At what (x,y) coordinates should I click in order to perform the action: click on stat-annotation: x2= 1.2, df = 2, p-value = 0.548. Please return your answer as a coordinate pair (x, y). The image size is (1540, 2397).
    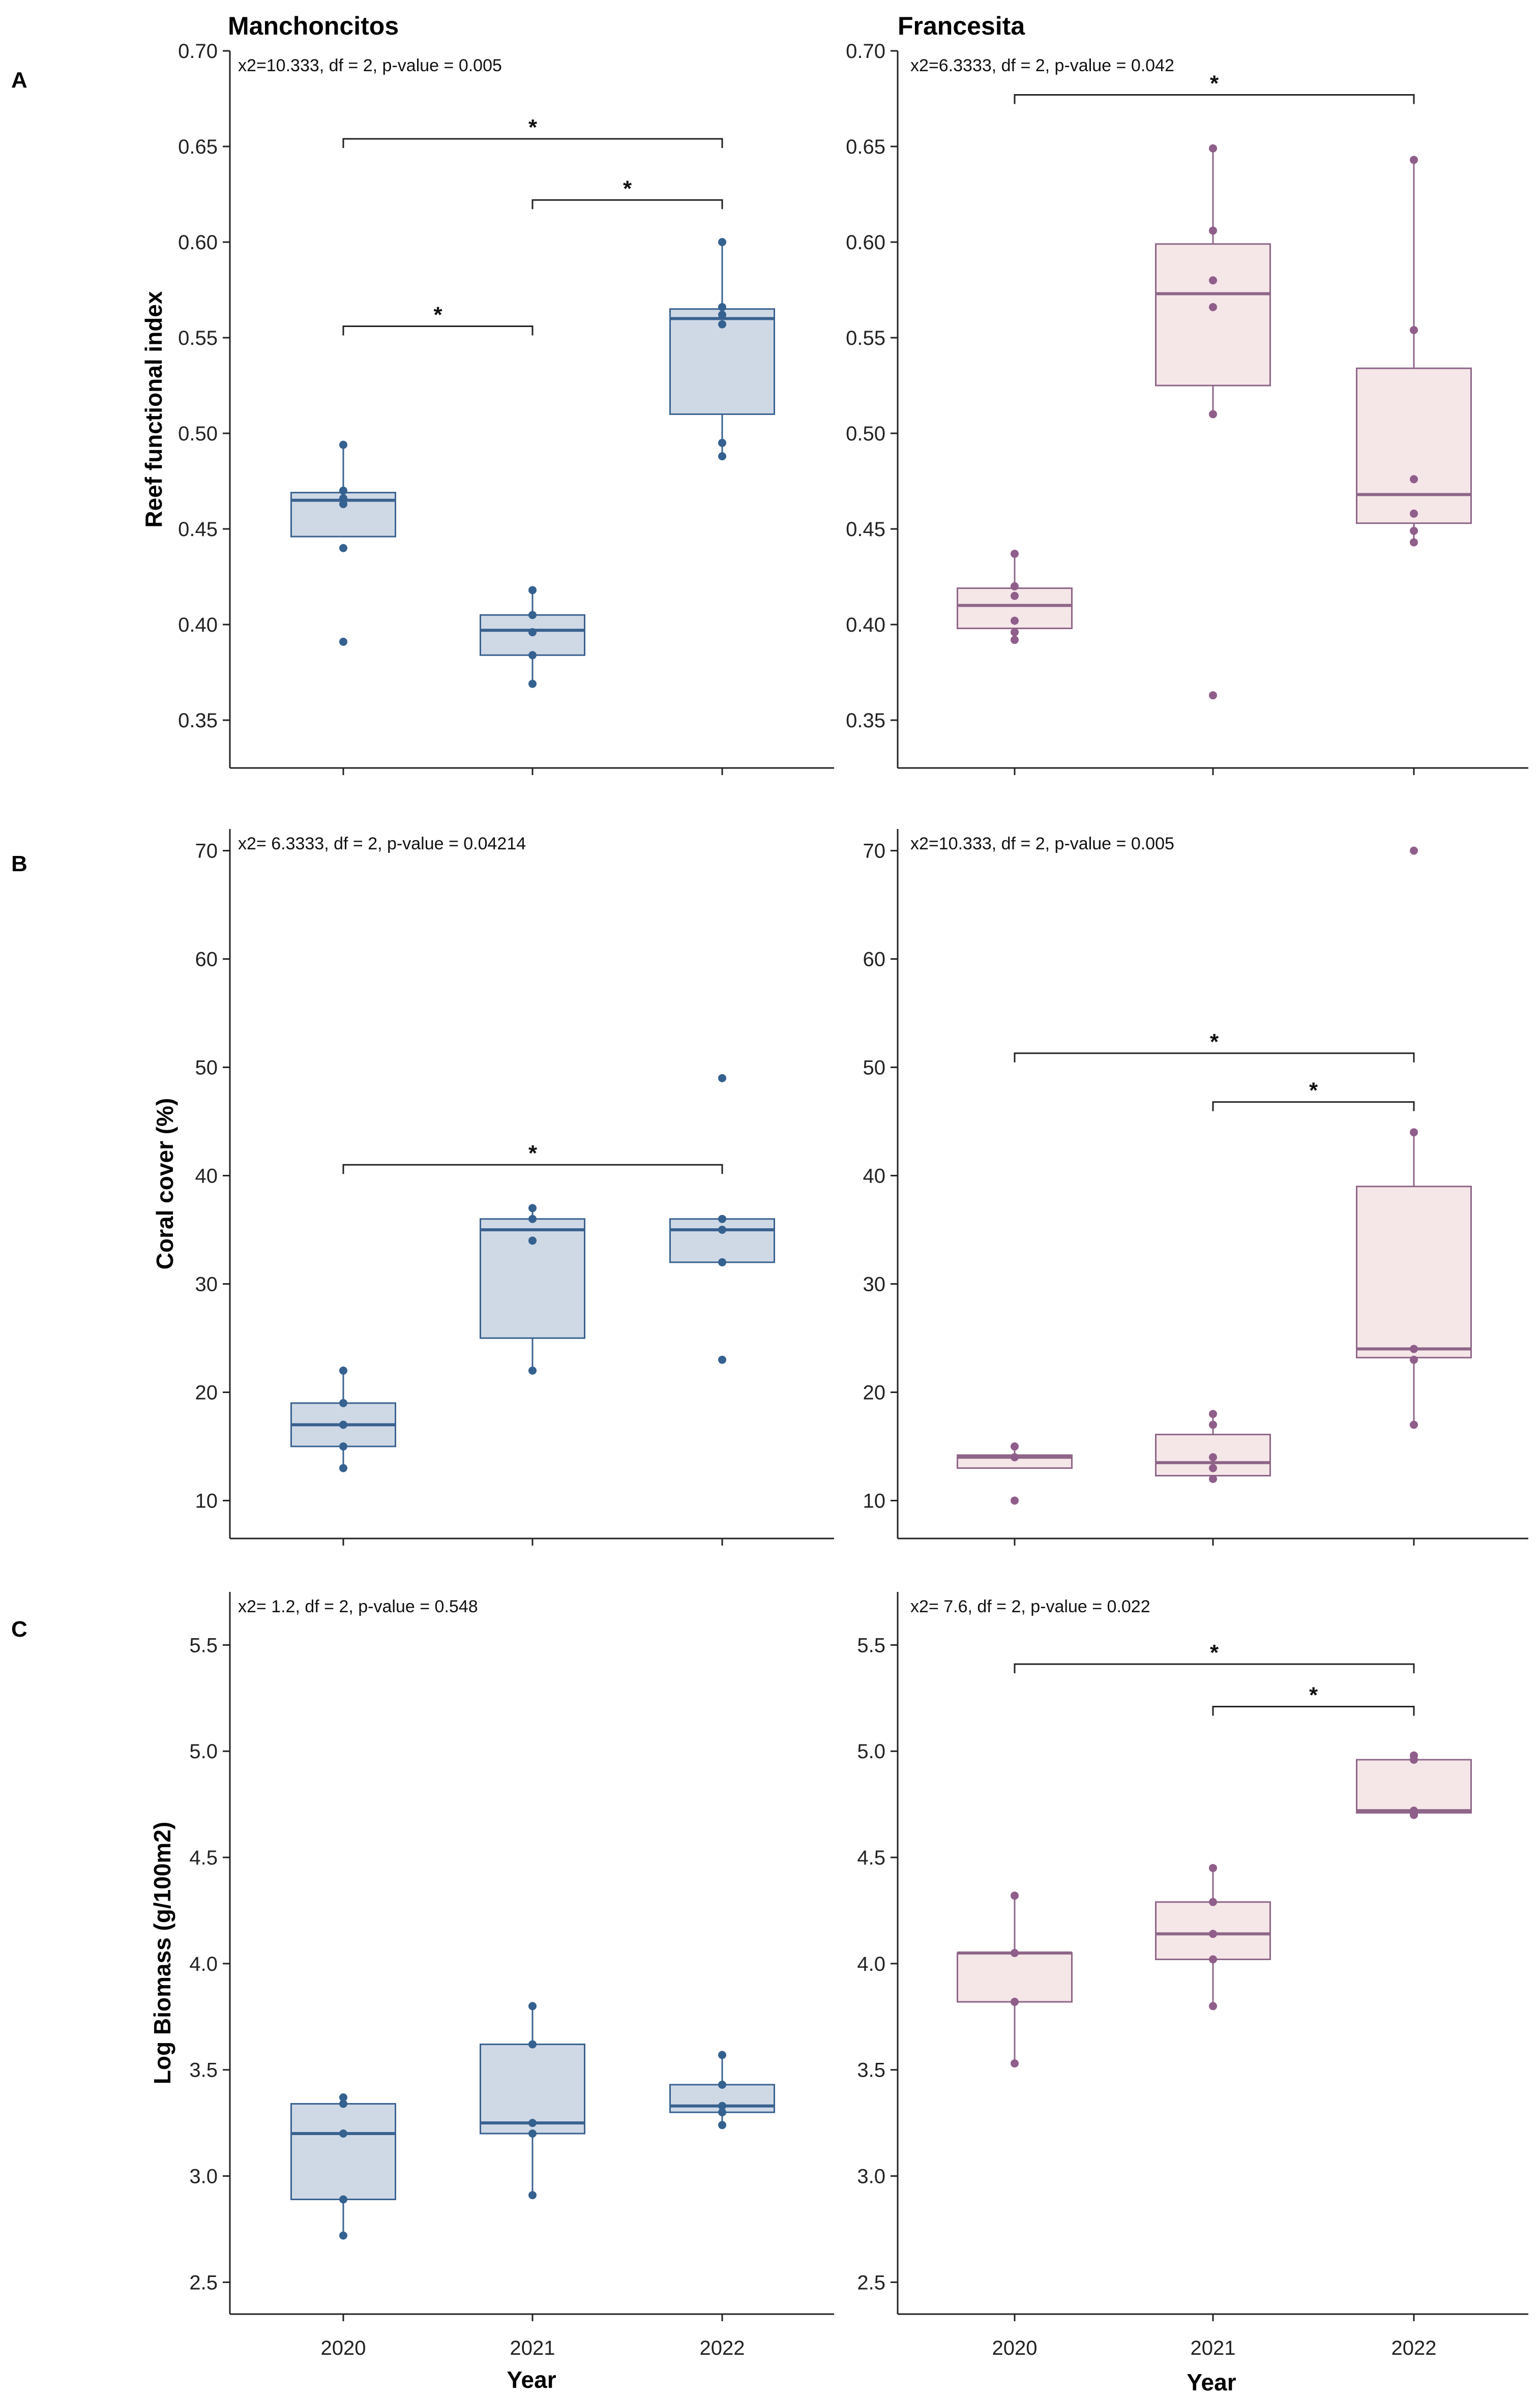
    Looking at the image, I should click on (358, 1606).